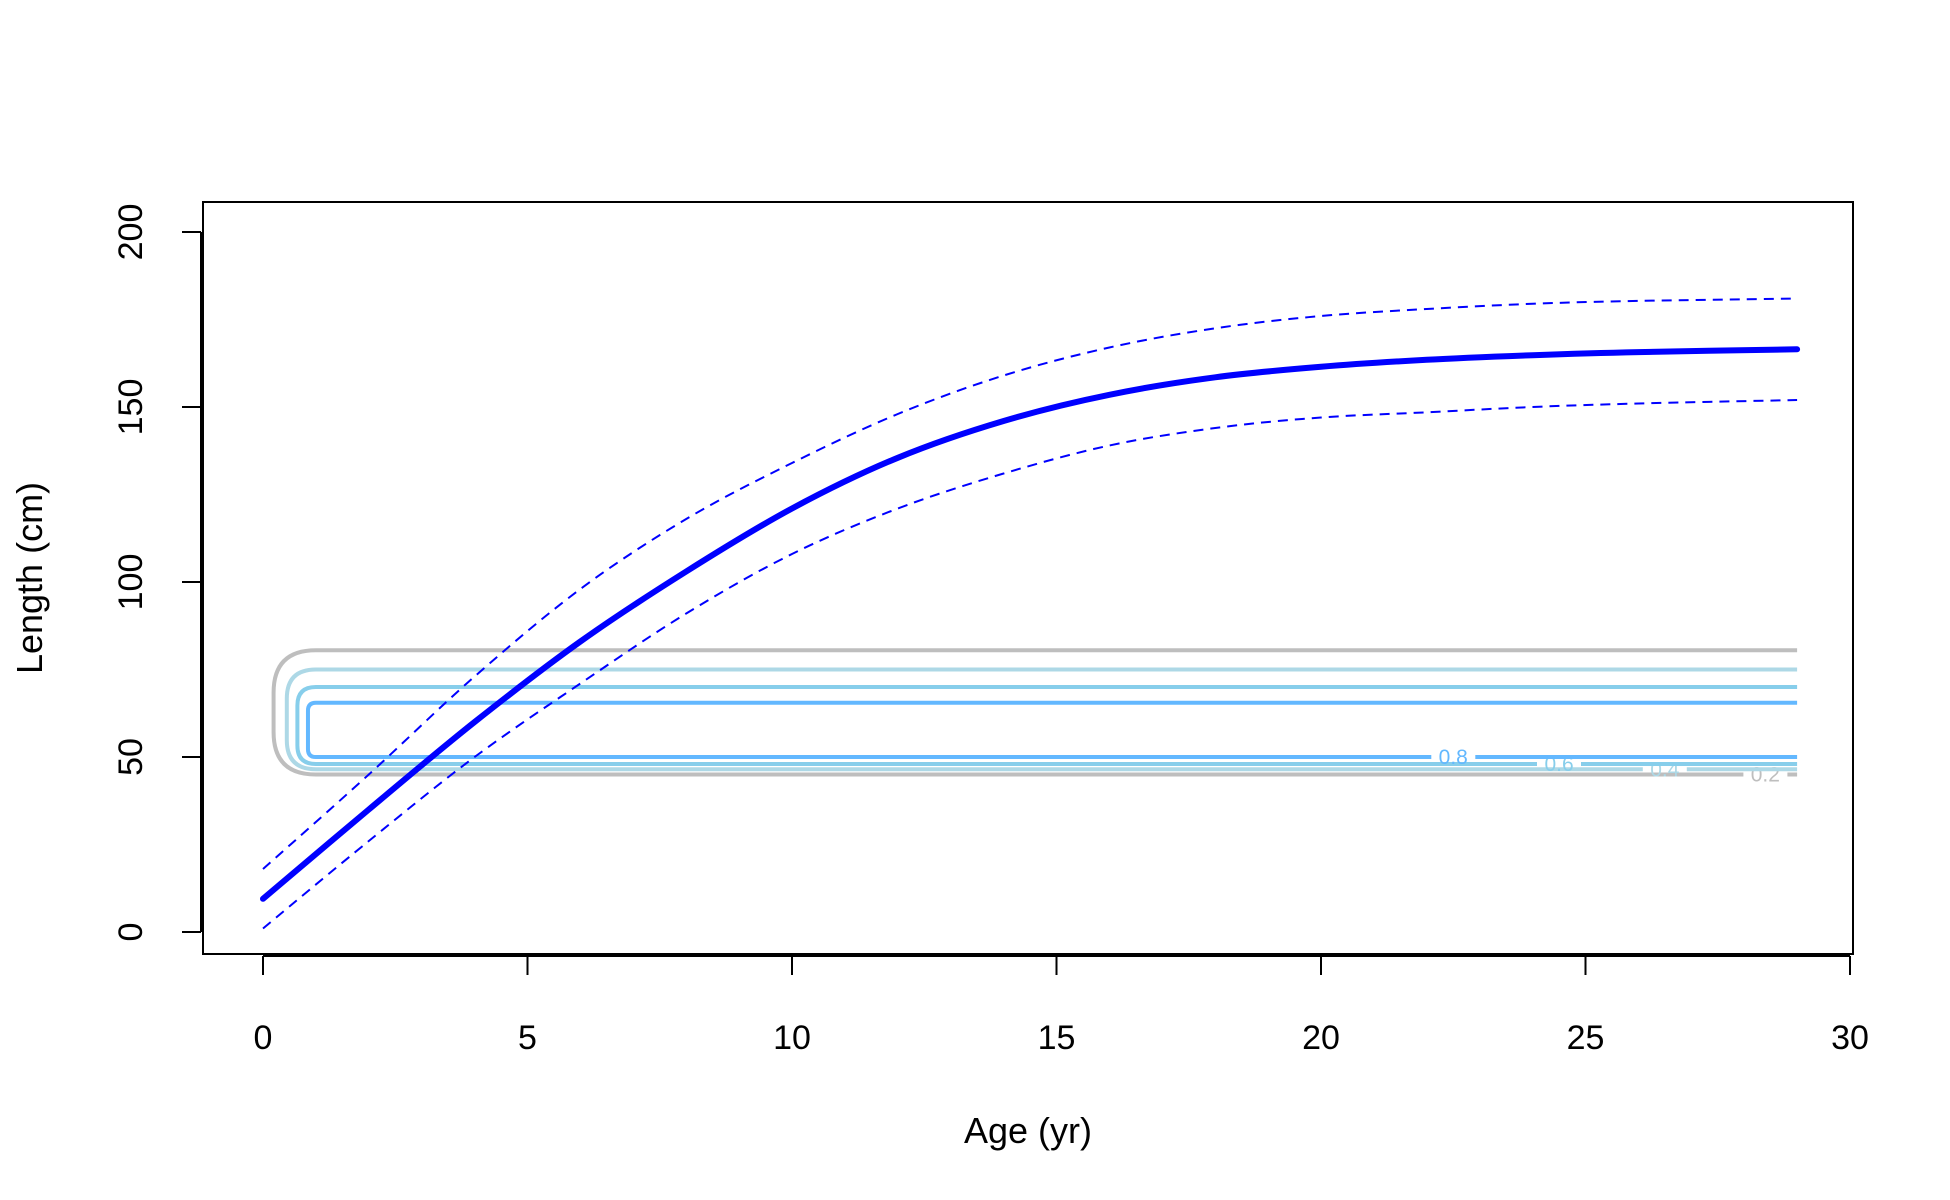  What do you see at coordinates (131, 407) in the screenshot?
I see `y-tick-label: 150` at bounding box center [131, 407].